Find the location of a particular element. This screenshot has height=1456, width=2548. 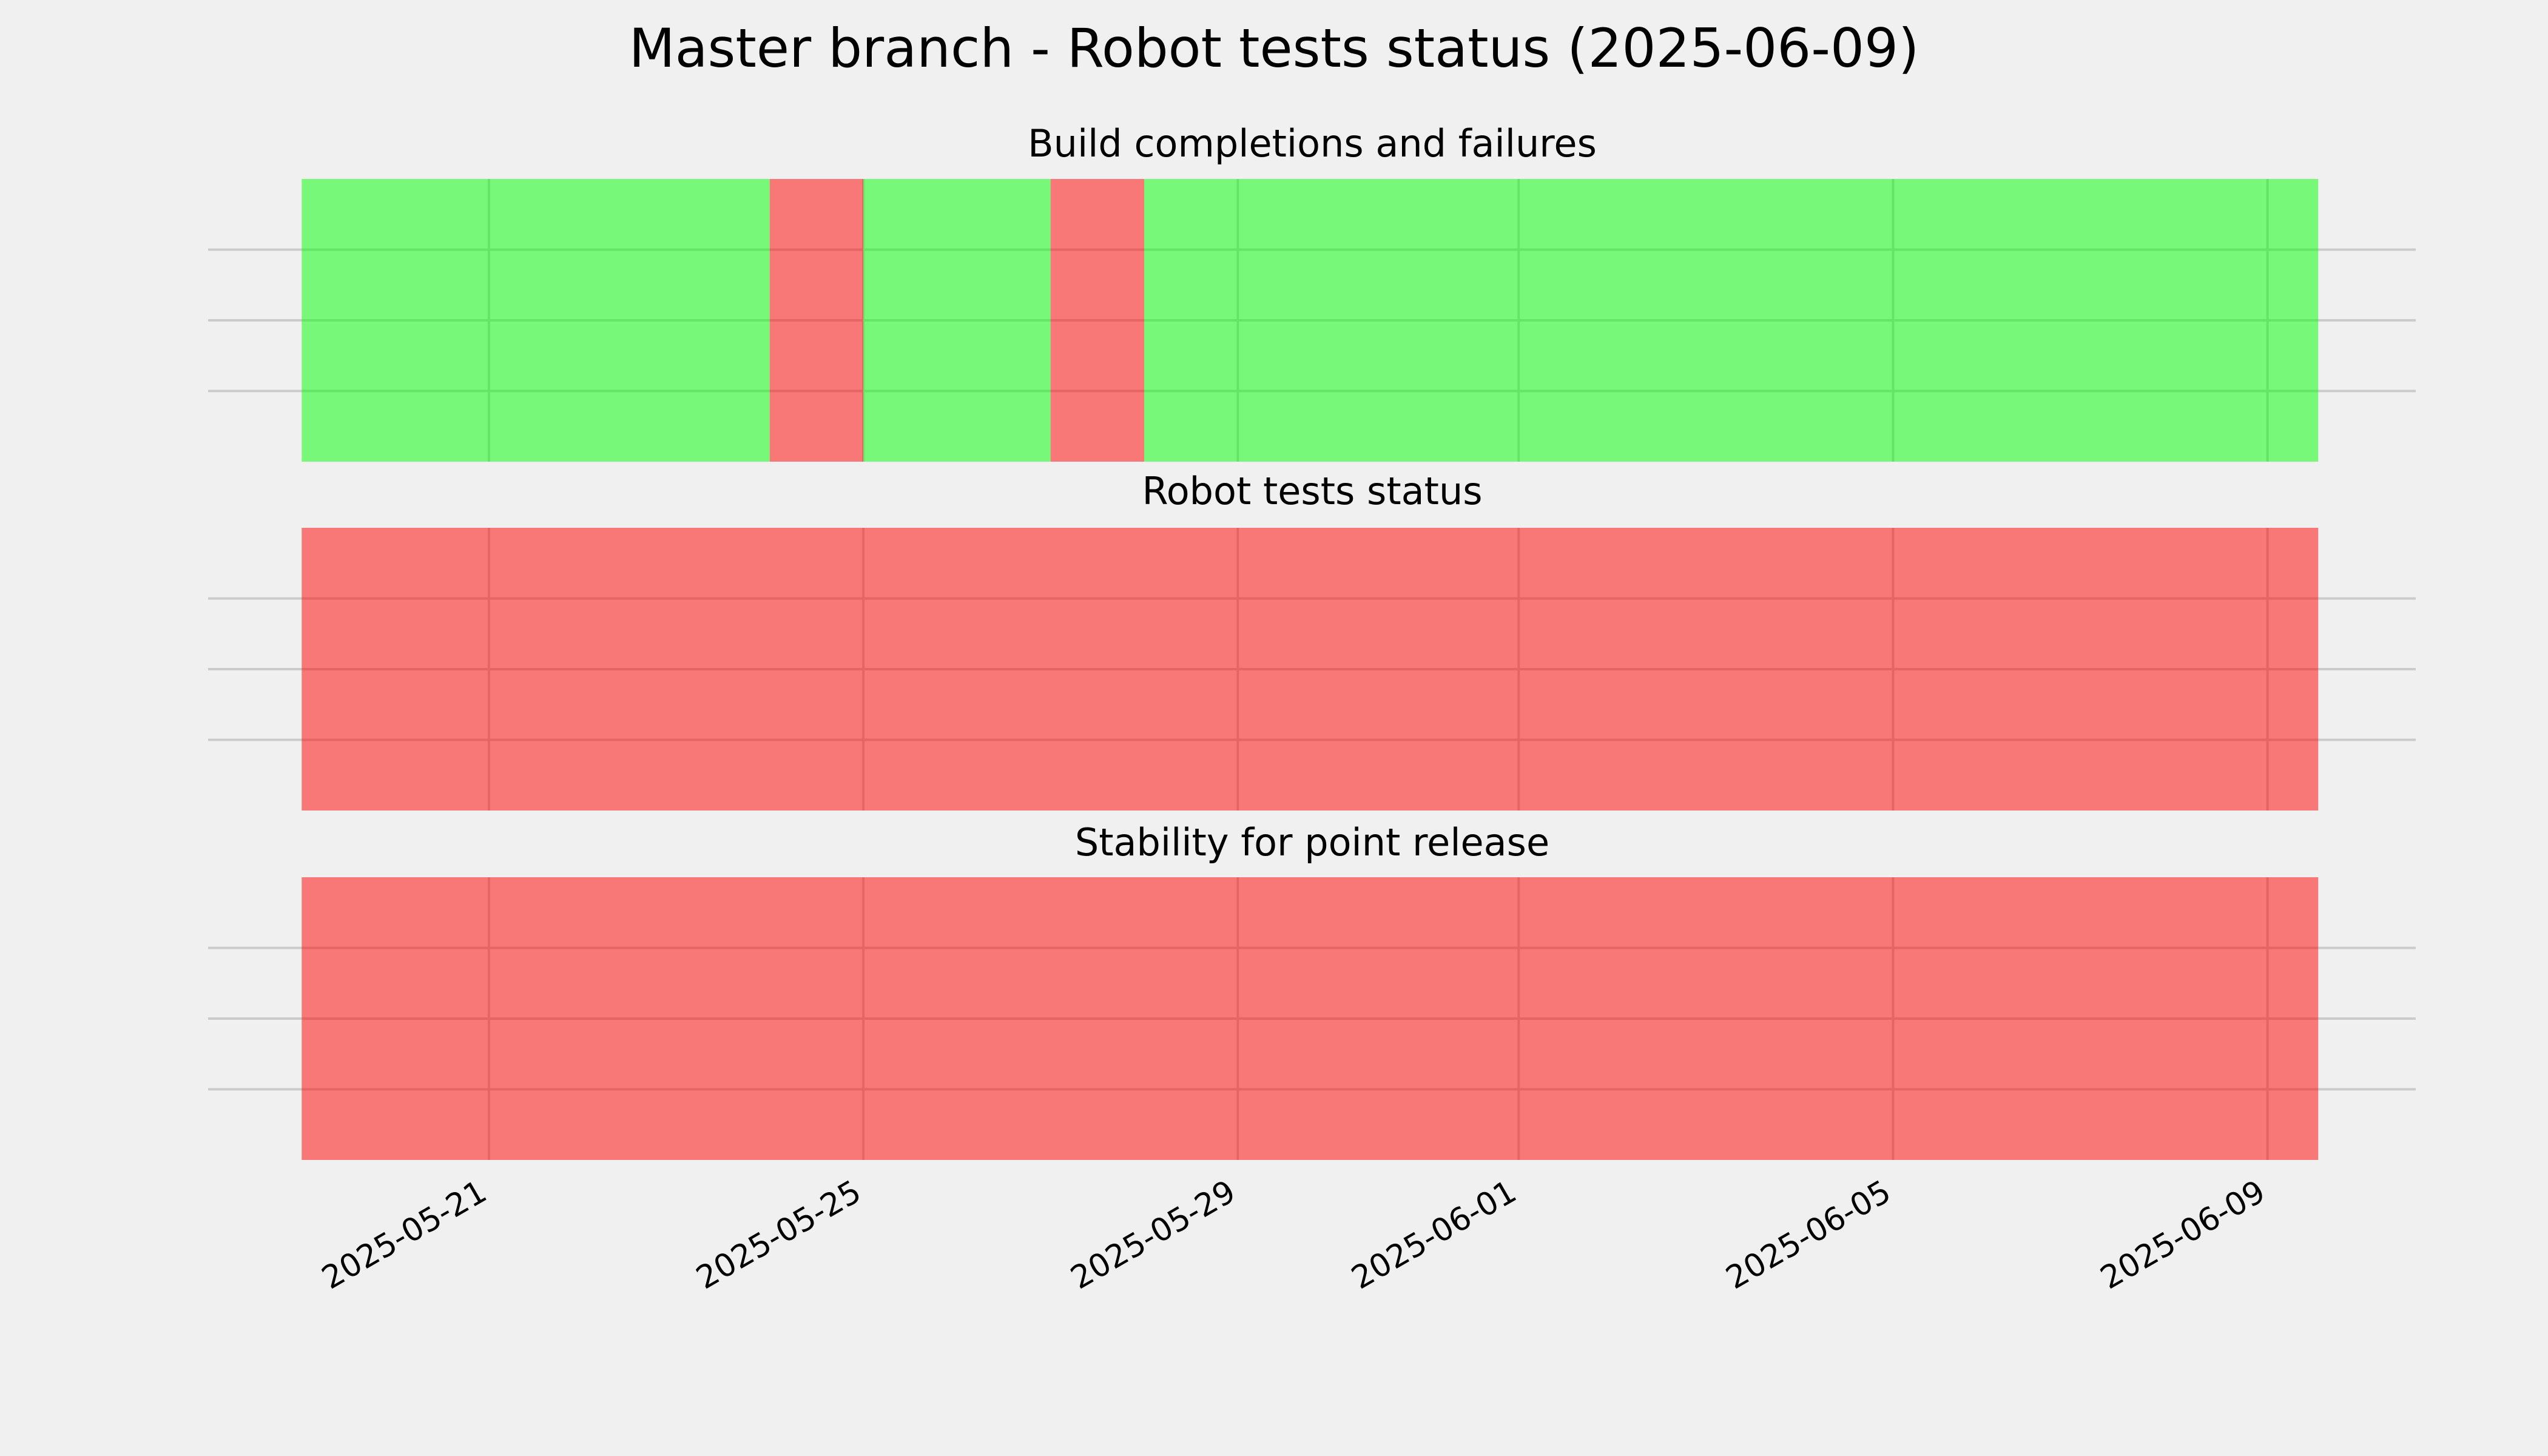

subplot-title: Robot tests status is located at coordinates (1312, 491).